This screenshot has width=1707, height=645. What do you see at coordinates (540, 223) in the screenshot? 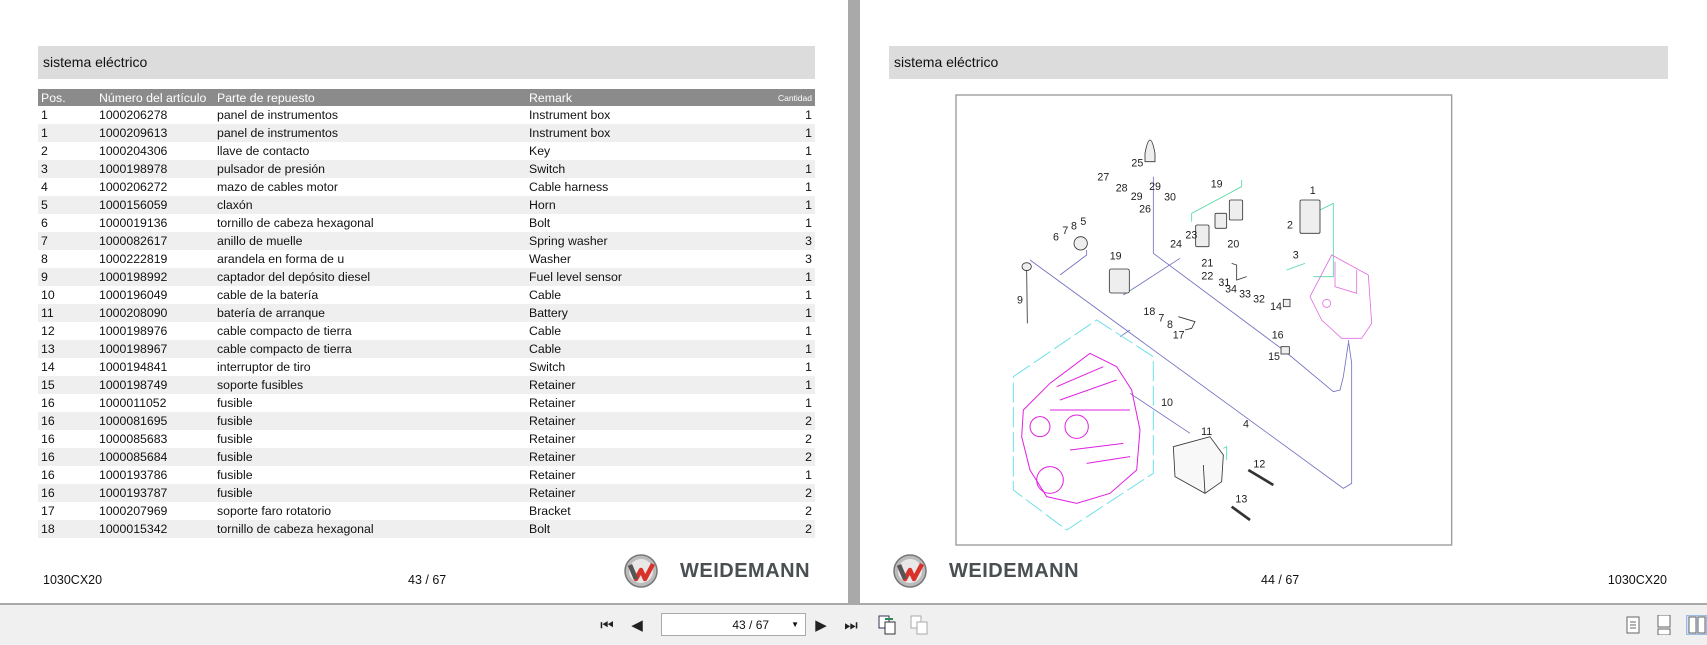
I see `cell-remark: Bolt` at bounding box center [540, 223].